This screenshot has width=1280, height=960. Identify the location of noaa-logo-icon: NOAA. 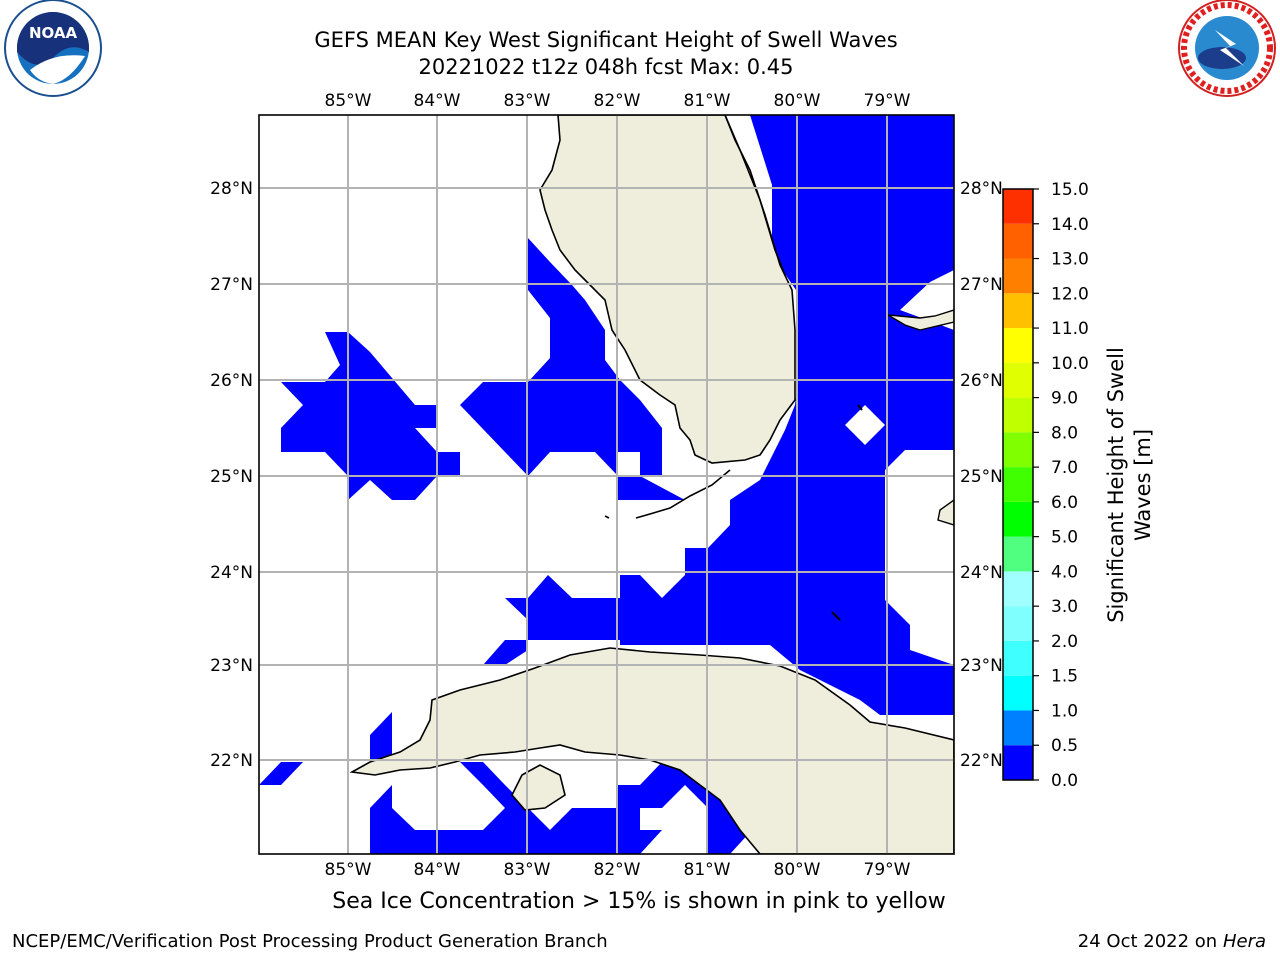
(53, 48).